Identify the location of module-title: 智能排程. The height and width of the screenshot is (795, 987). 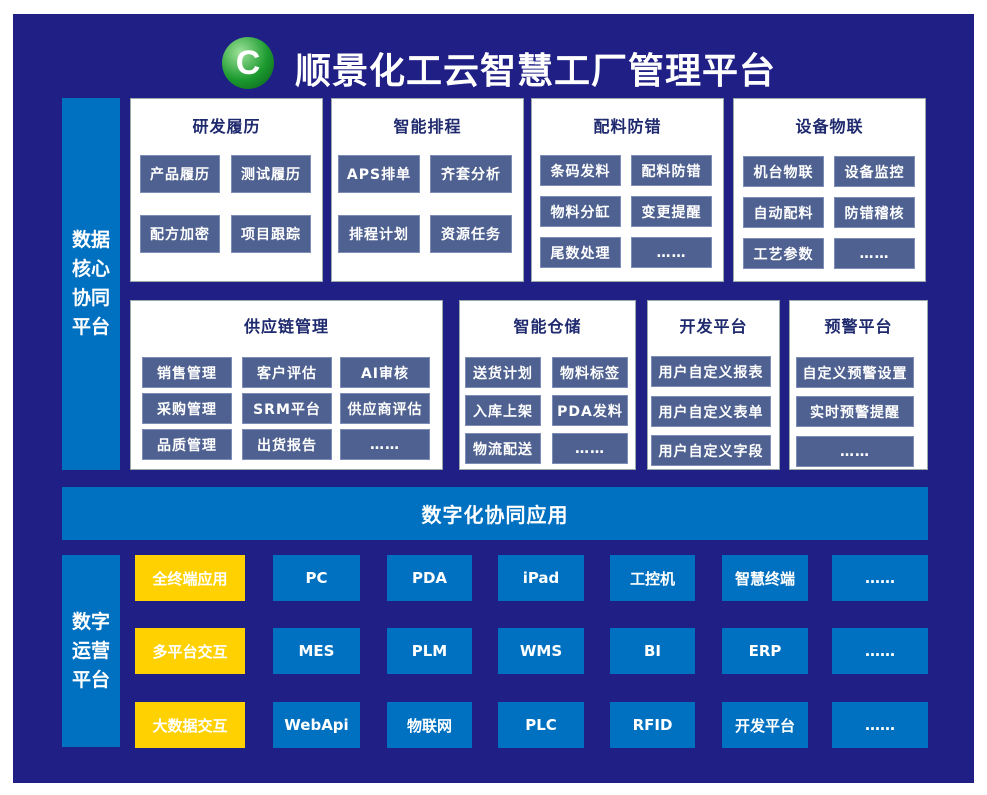
(427, 126).